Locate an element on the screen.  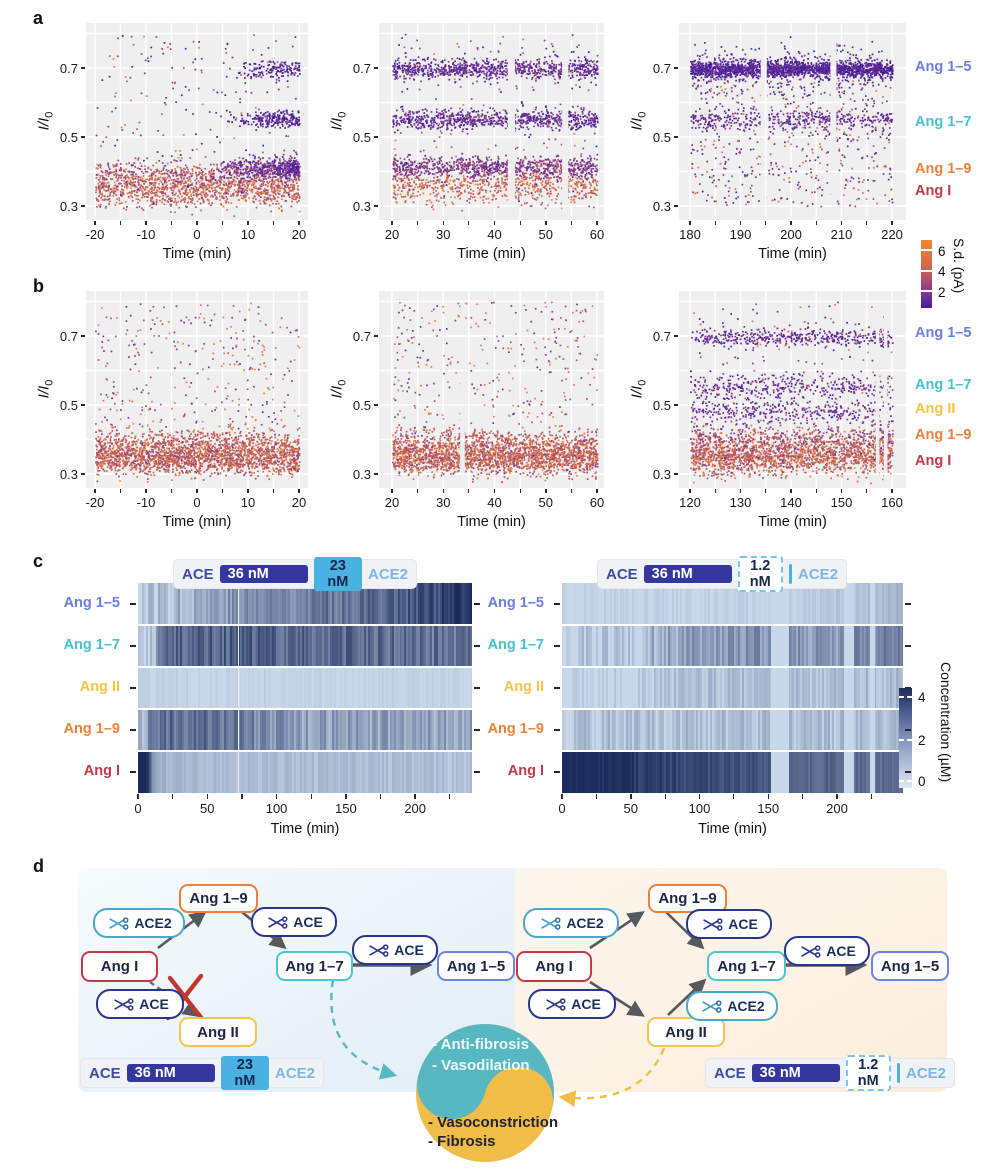
band-label: Ang I is located at coordinates (933, 461).